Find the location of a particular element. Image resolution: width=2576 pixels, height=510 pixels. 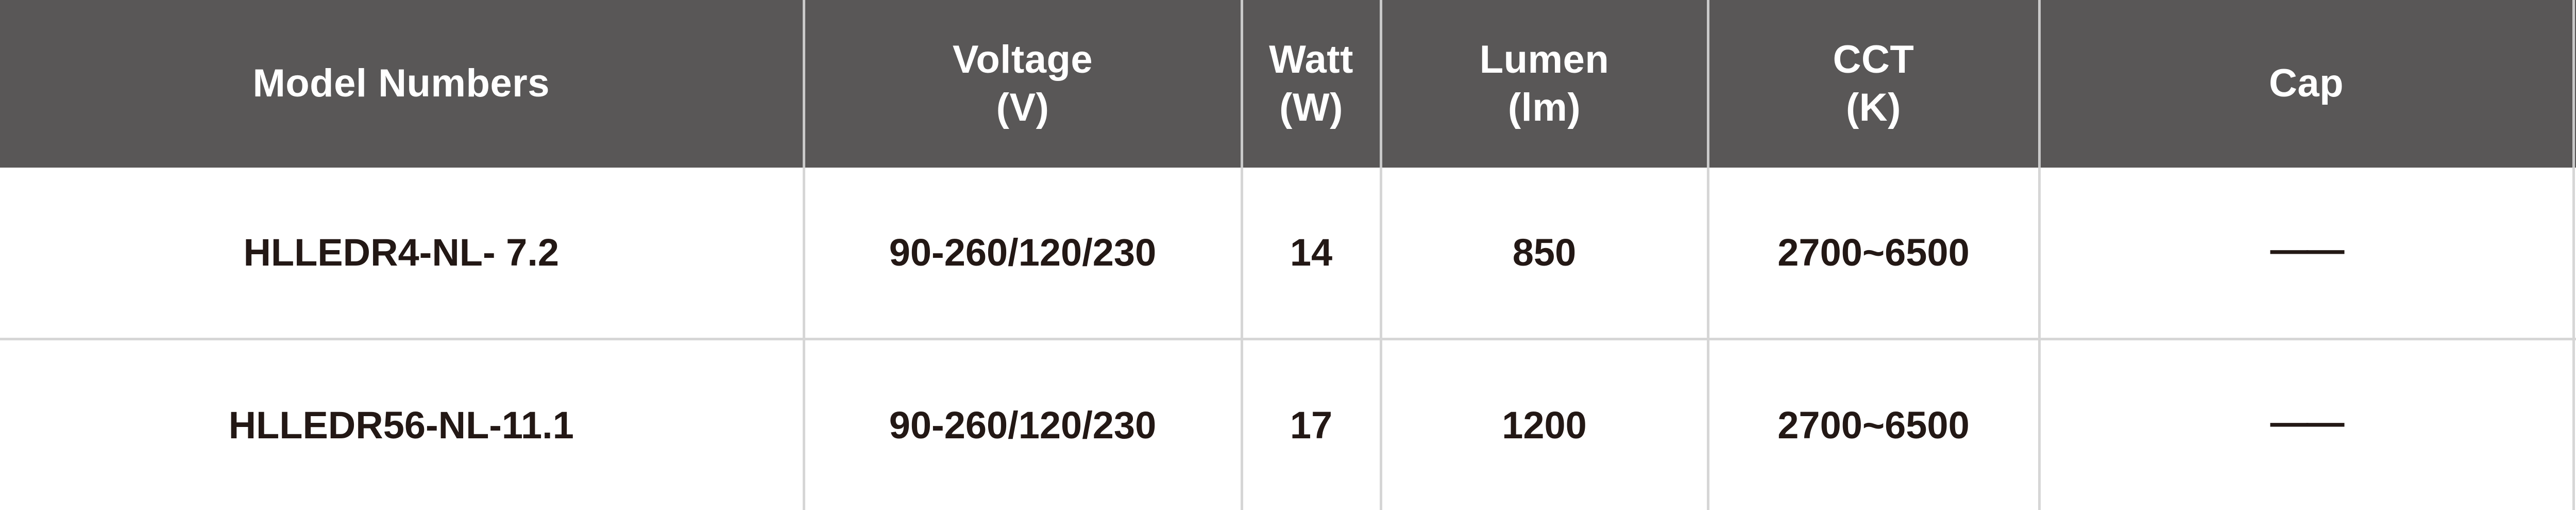

cell-model-number: HLLEDR4-NL- 7.2 is located at coordinates (402, 254).